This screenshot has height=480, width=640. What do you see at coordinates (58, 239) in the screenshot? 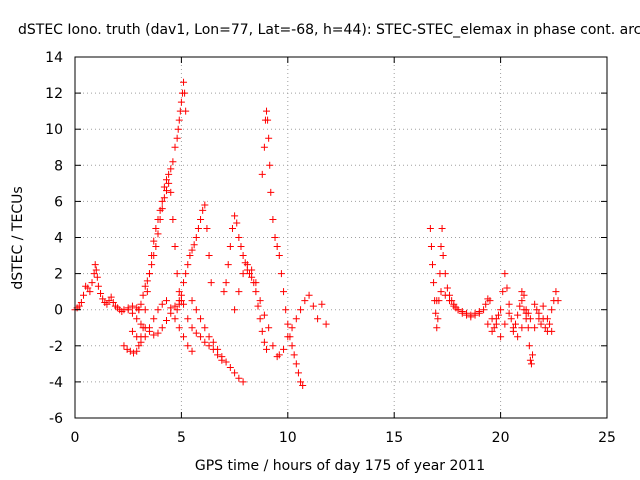
I see `y-tick-label: 4` at bounding box center [58, 239].